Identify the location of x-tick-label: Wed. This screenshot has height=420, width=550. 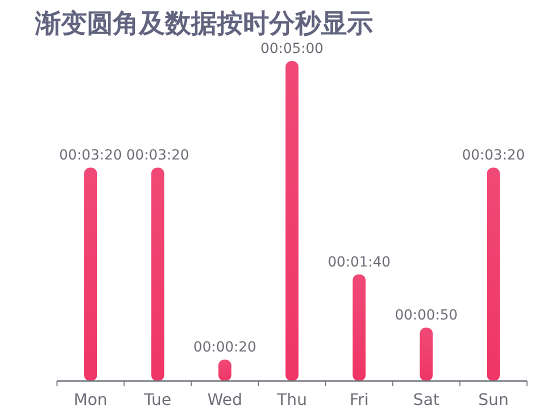
(224, 399).